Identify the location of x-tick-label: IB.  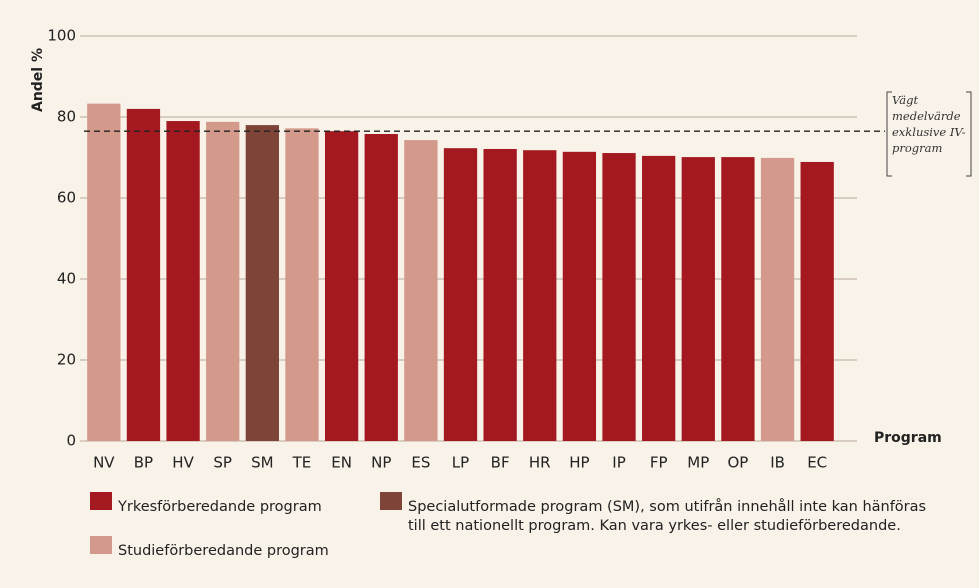
(777, 463).